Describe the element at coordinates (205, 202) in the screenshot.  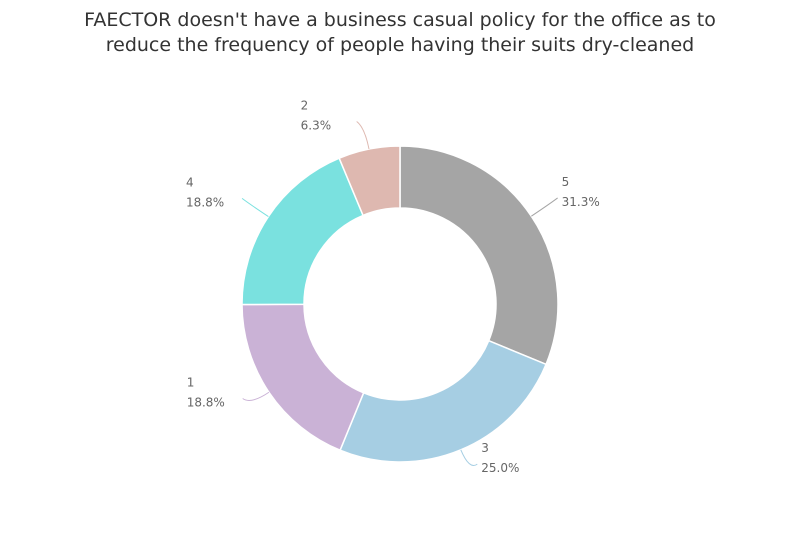
I see `slice-label-percent-4: 18.8%` at that location.